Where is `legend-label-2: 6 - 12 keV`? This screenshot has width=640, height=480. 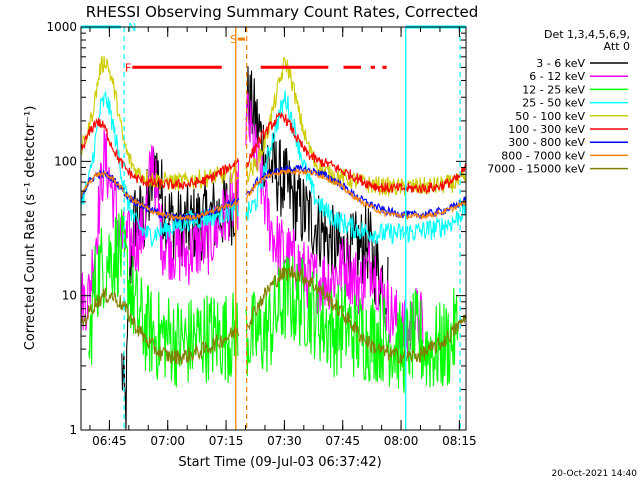
legend-label-2: 6 - 12 keV is located at coordinates (557, 76).